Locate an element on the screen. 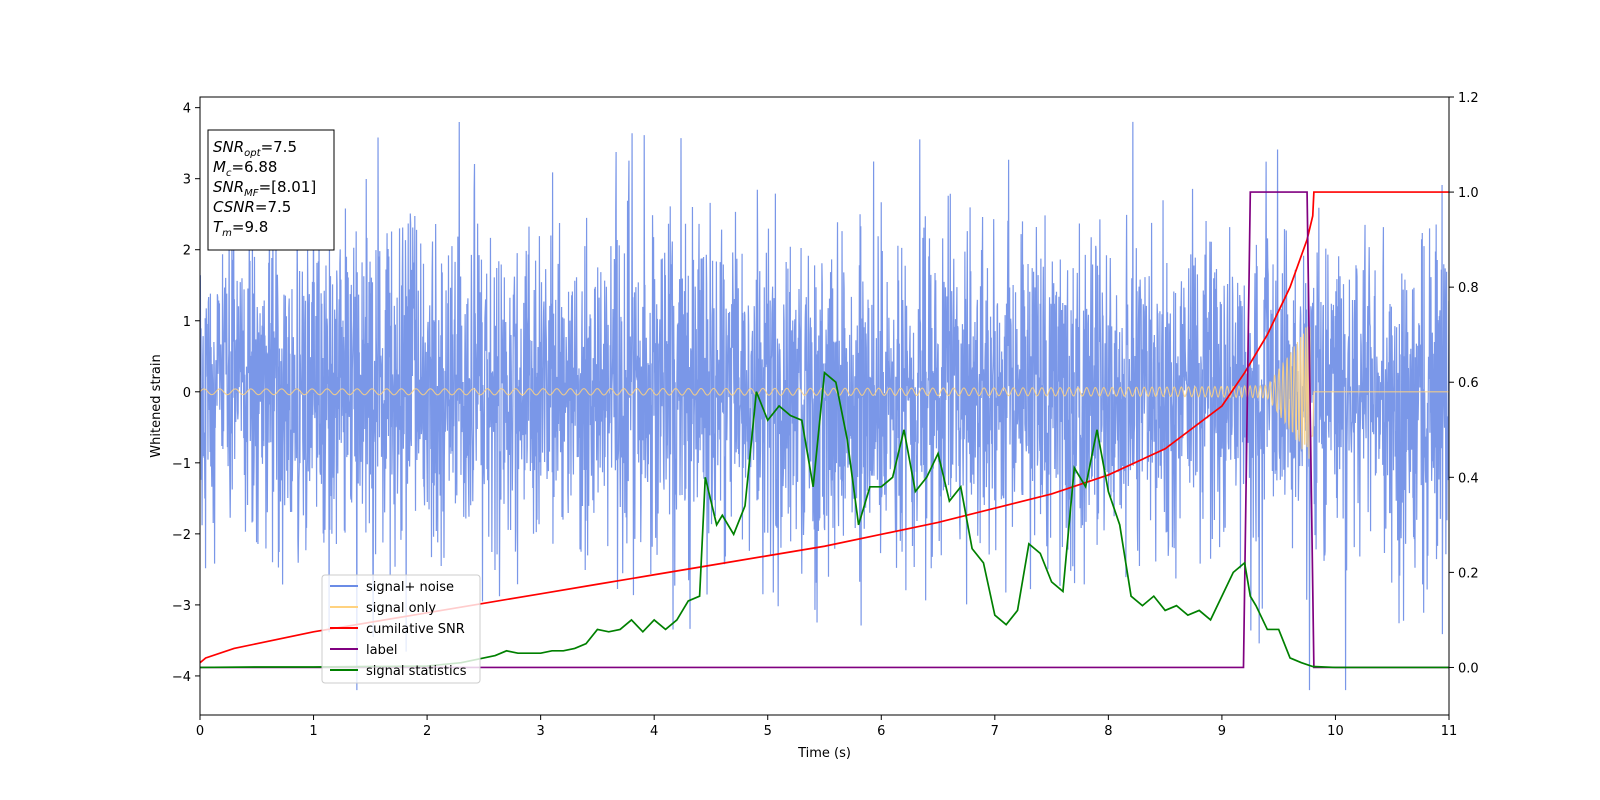 The width and height of the screenshot is (1600, 800). annotation-frame is located at coordinates (271, 190).